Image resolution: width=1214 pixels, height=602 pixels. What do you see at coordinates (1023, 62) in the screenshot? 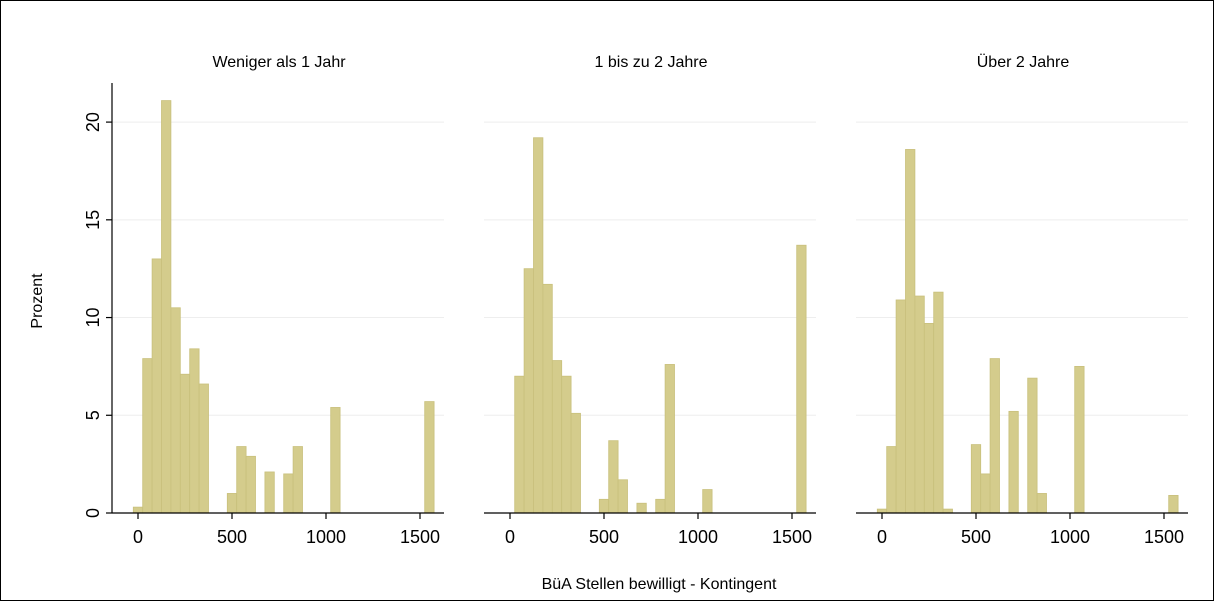
I see `panel-title: Über 2 Jahre` at bounding box center [1023, 62].